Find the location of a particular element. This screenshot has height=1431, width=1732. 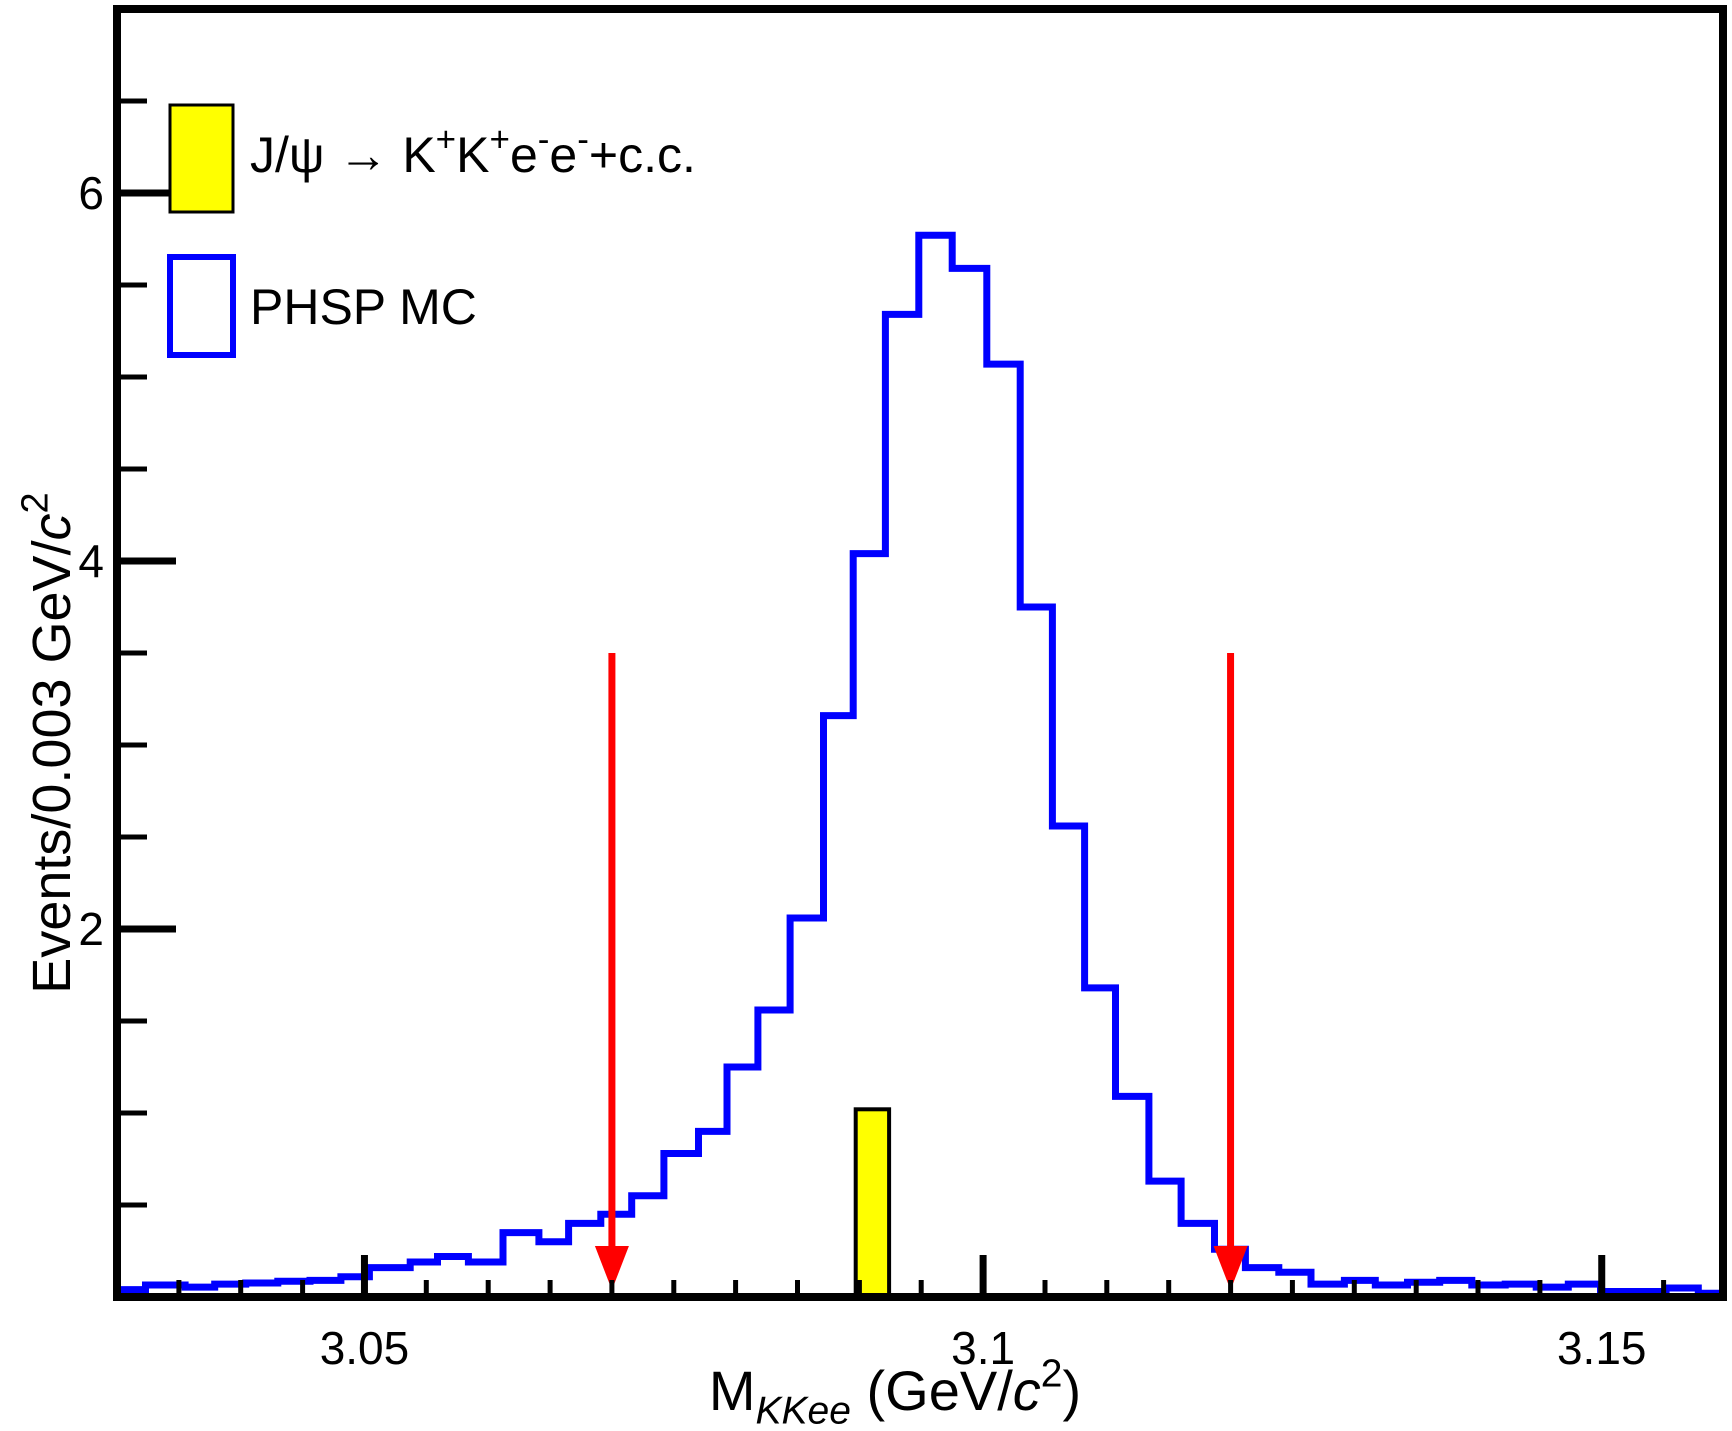

x-tick-label: 3.15 is located at coordinates (1602, 1348).